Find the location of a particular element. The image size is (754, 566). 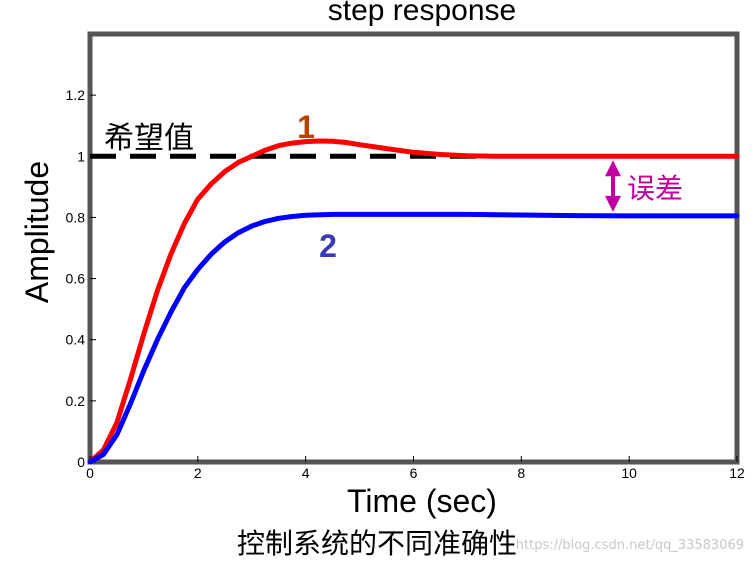

x-tick-label: 2 is located at coordinates (198, 473).